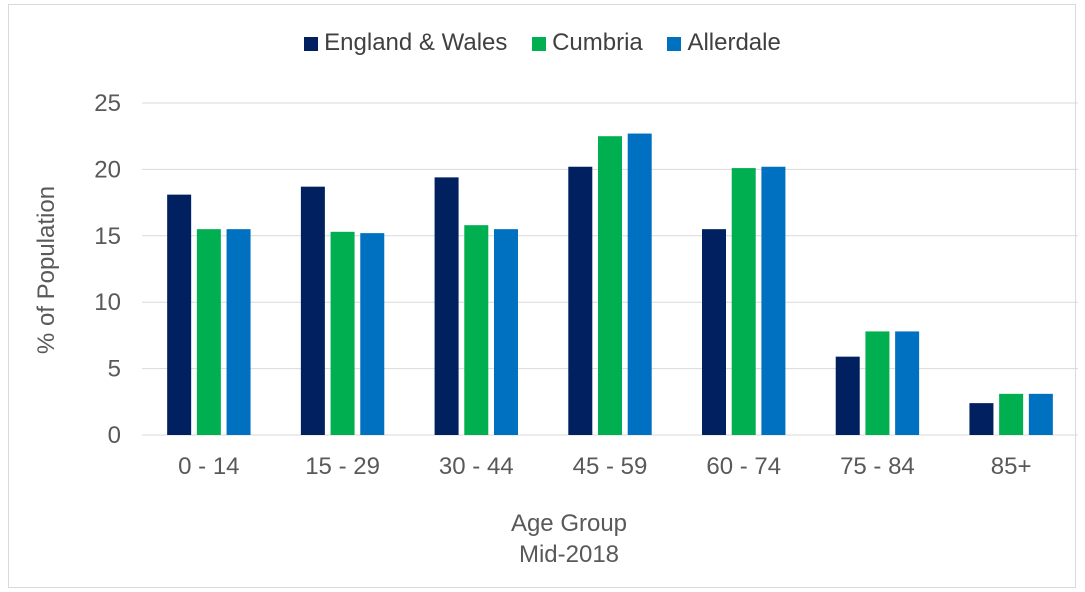 Image resolution: width=1085 pixels, height=592 pixels. Describe the element at coordinates (416, 42) in the screenshot. I see `legend-label-england-wales: England & Wales` at that location.